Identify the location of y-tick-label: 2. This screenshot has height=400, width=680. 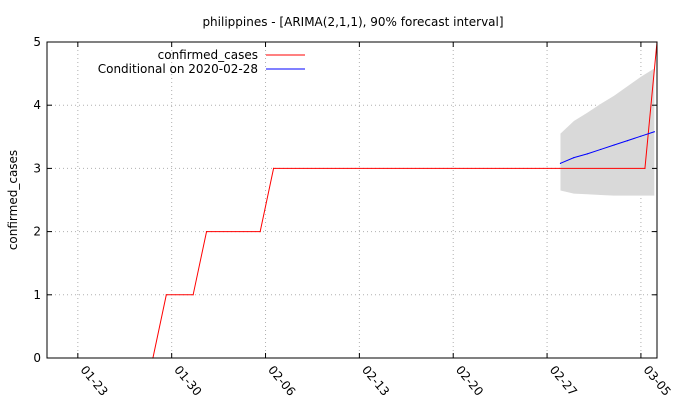
(37, 232).